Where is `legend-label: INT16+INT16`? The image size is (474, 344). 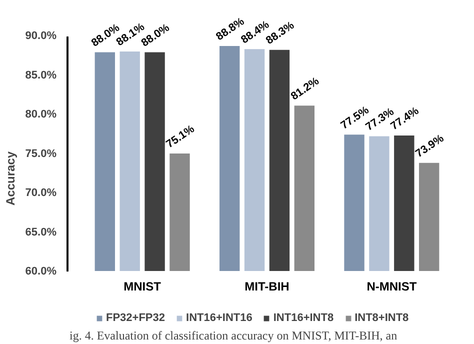
legend-label: INT16+INT16 is located at coordinates (219, 318).